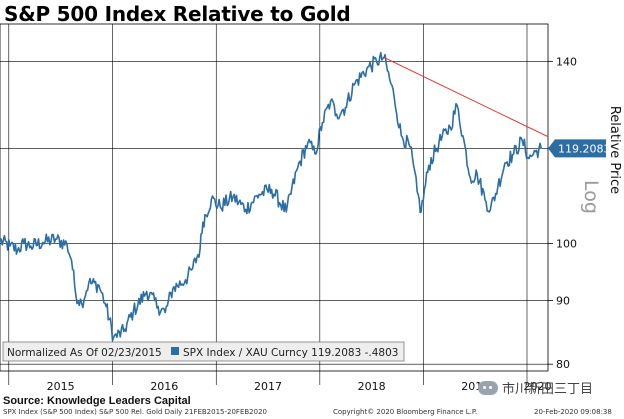 Image resolution: width=624 pixels, height=419 pixels. I want to click on legend-change: -.4803, so click(382, 353).